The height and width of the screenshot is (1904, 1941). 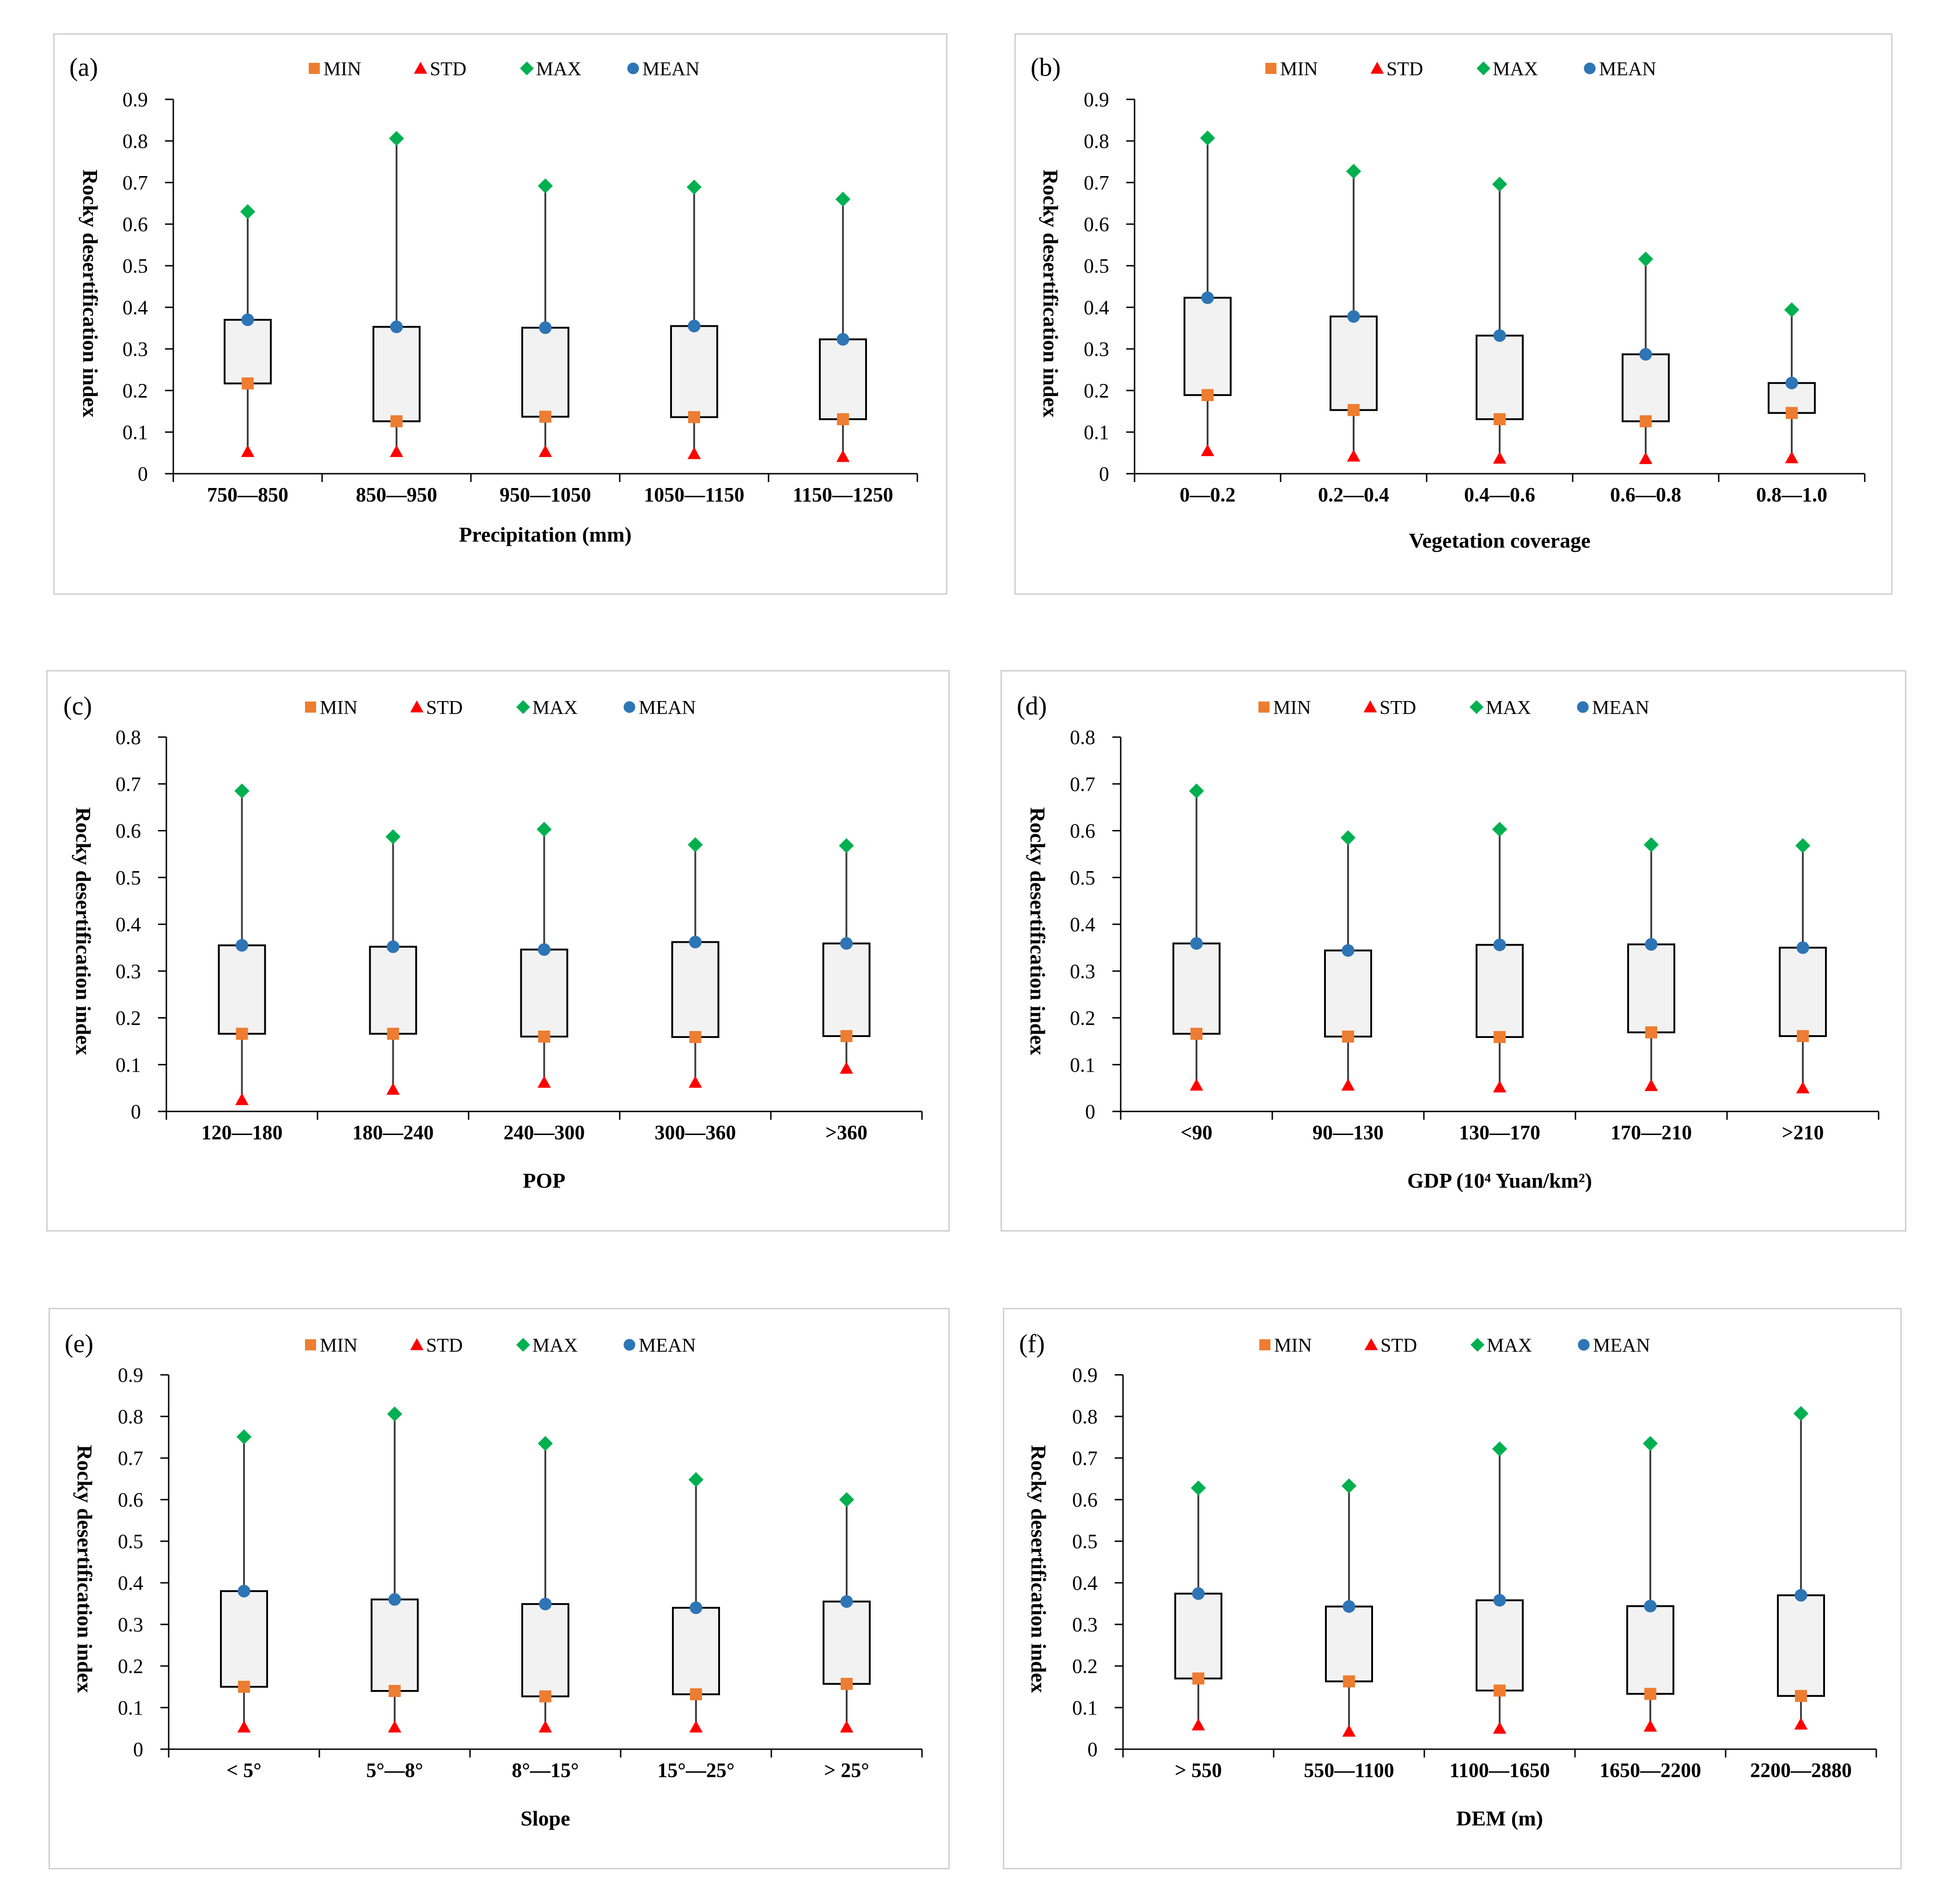 I want to click on chart-f-legend-max-marker, so click(x=1477, y=1345).